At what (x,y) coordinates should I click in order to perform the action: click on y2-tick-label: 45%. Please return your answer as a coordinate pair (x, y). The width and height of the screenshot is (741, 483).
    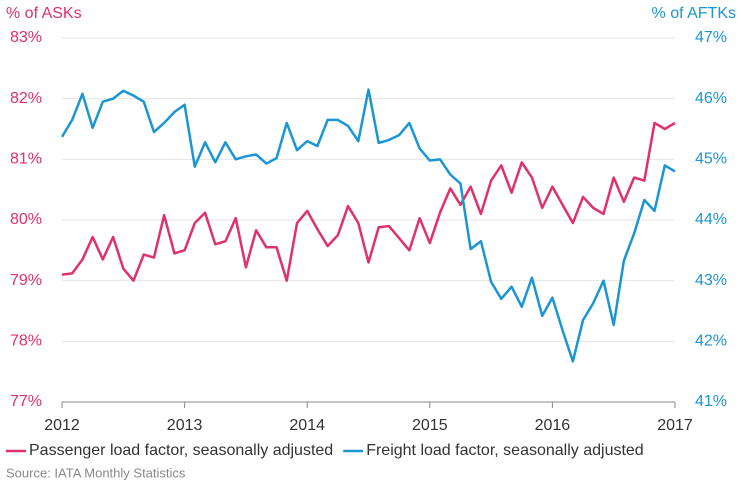
    Looking at the image, I should click on (711, 159).